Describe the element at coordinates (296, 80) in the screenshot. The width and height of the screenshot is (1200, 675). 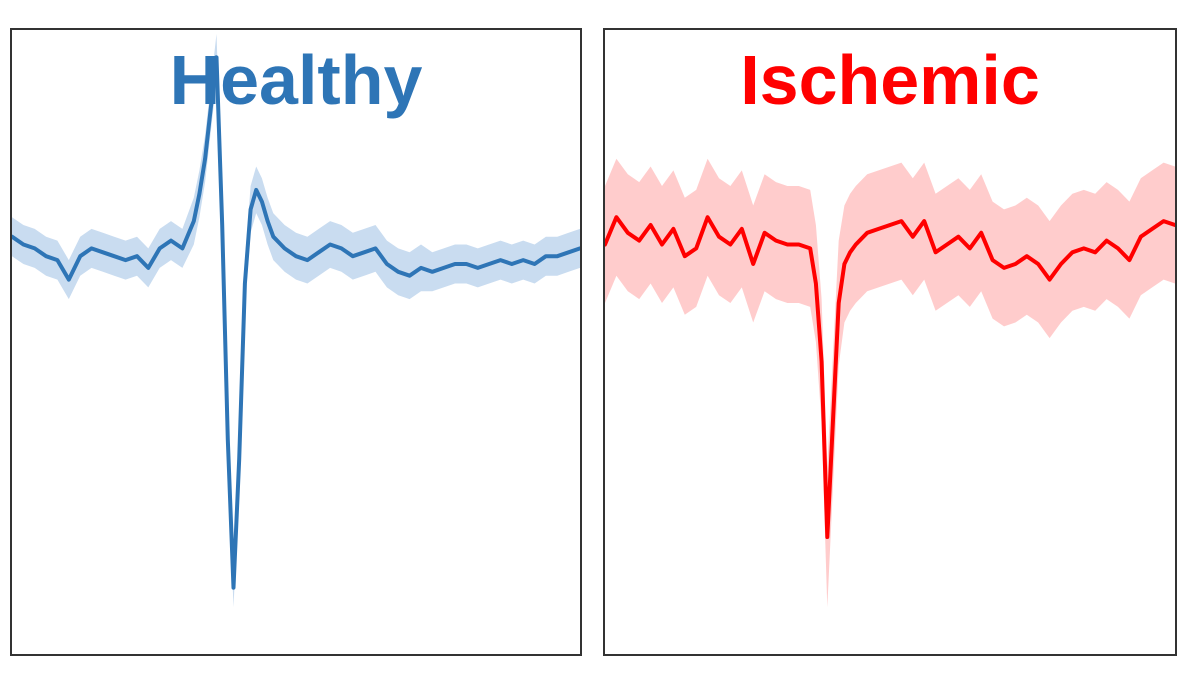
I see `healthy-title: Healthy` at that location.